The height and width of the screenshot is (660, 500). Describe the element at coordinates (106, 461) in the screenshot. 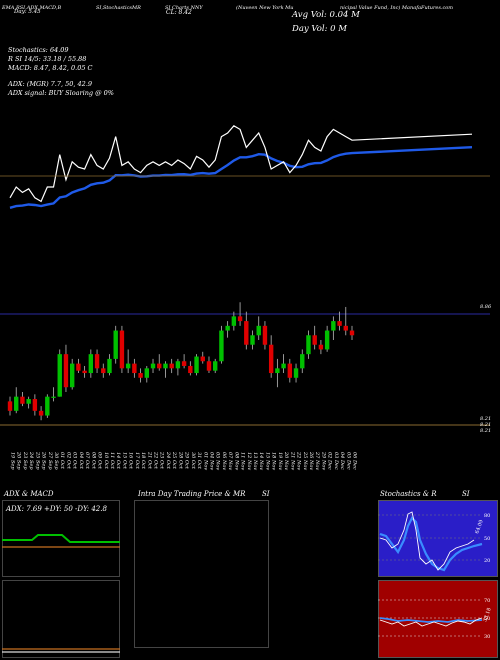

I see `x-tick-label: 10 Oct` at that location.